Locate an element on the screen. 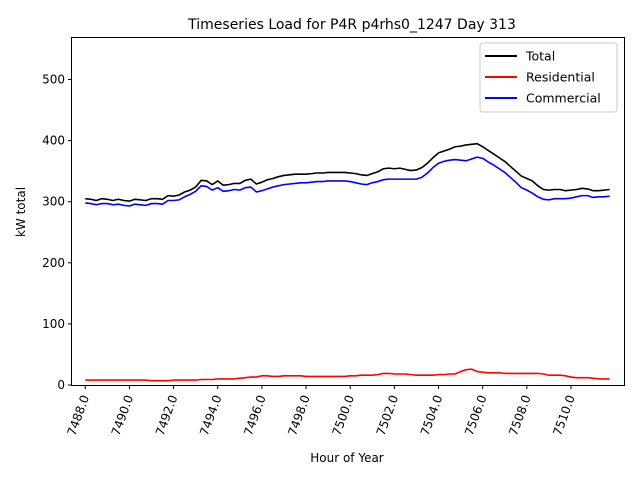 Image resolution: width=640 pixels, height=480 pixels. legend: Total Residential Commercial is located at coordinates (548, 77).